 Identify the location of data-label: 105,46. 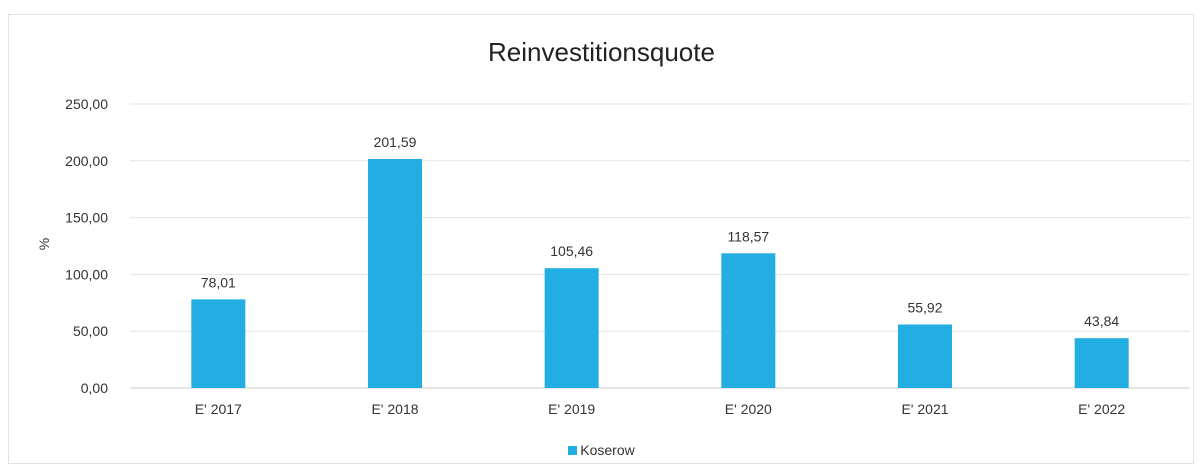
(571, 251).